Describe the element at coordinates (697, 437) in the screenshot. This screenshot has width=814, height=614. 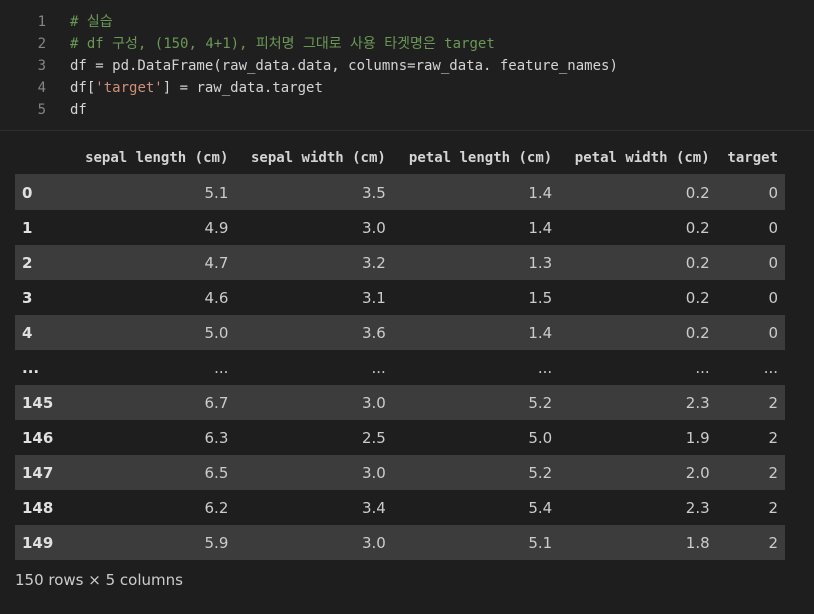
I see `table-cell: 1.9` at that location.